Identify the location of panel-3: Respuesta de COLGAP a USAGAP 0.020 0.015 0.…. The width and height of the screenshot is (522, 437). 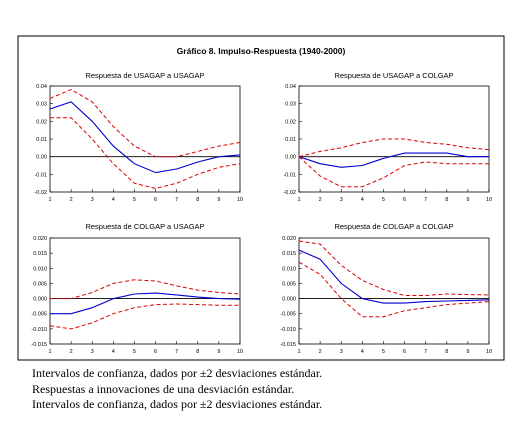
(137, 288).